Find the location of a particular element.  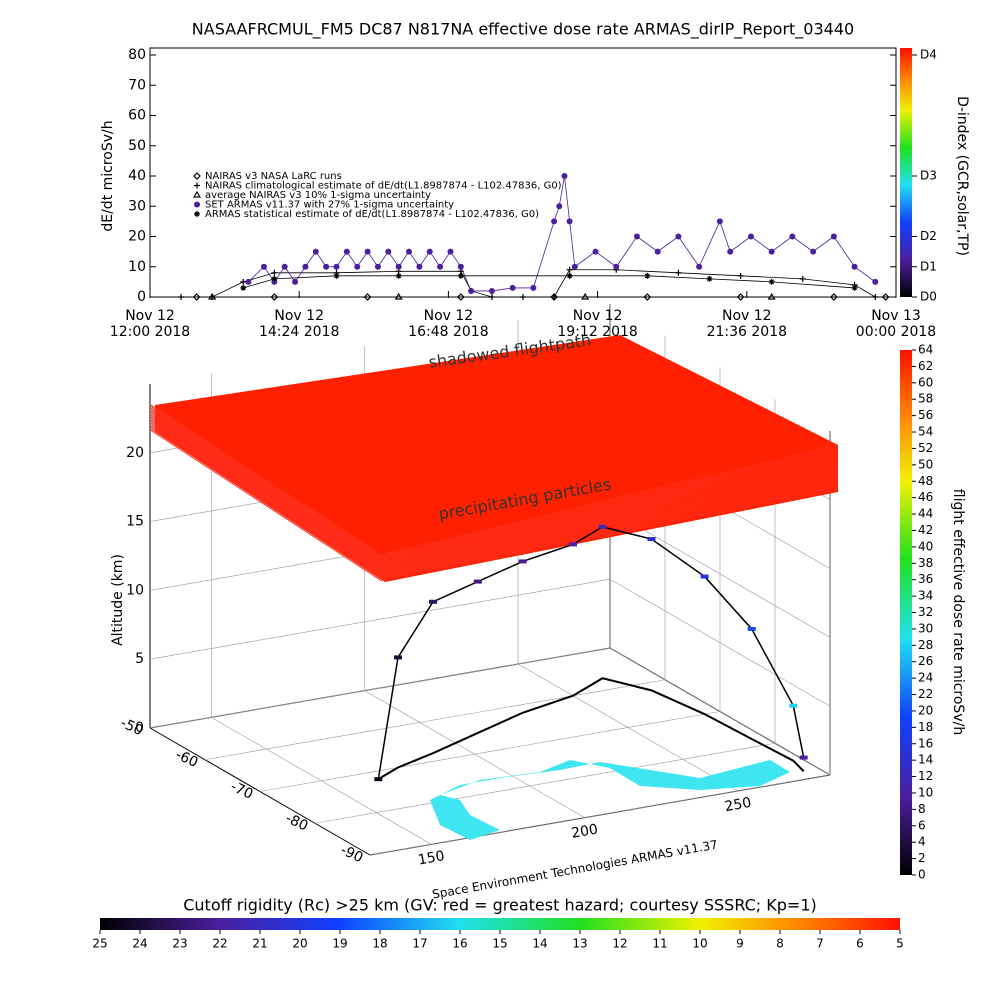

y2-axis-title: D-index (GCR,solar,TP) is located at coordinates (962, 176).